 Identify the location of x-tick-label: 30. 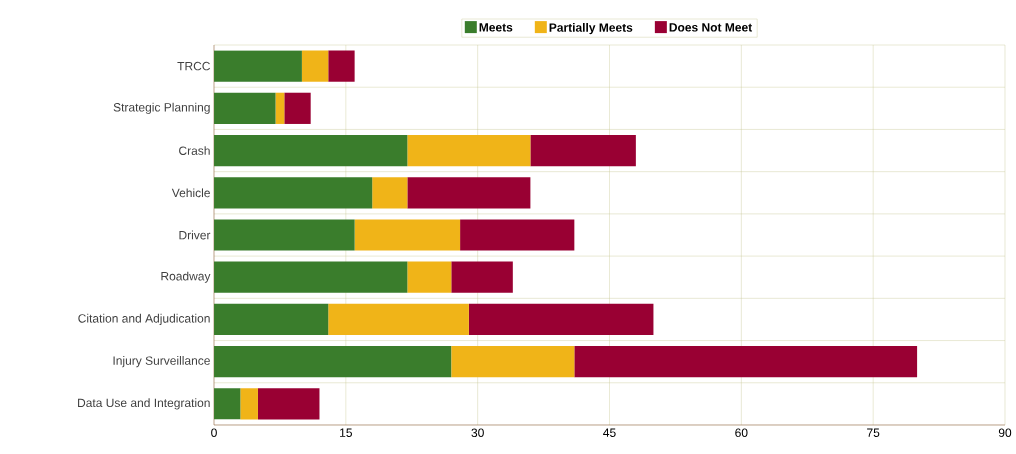
(477, 433).